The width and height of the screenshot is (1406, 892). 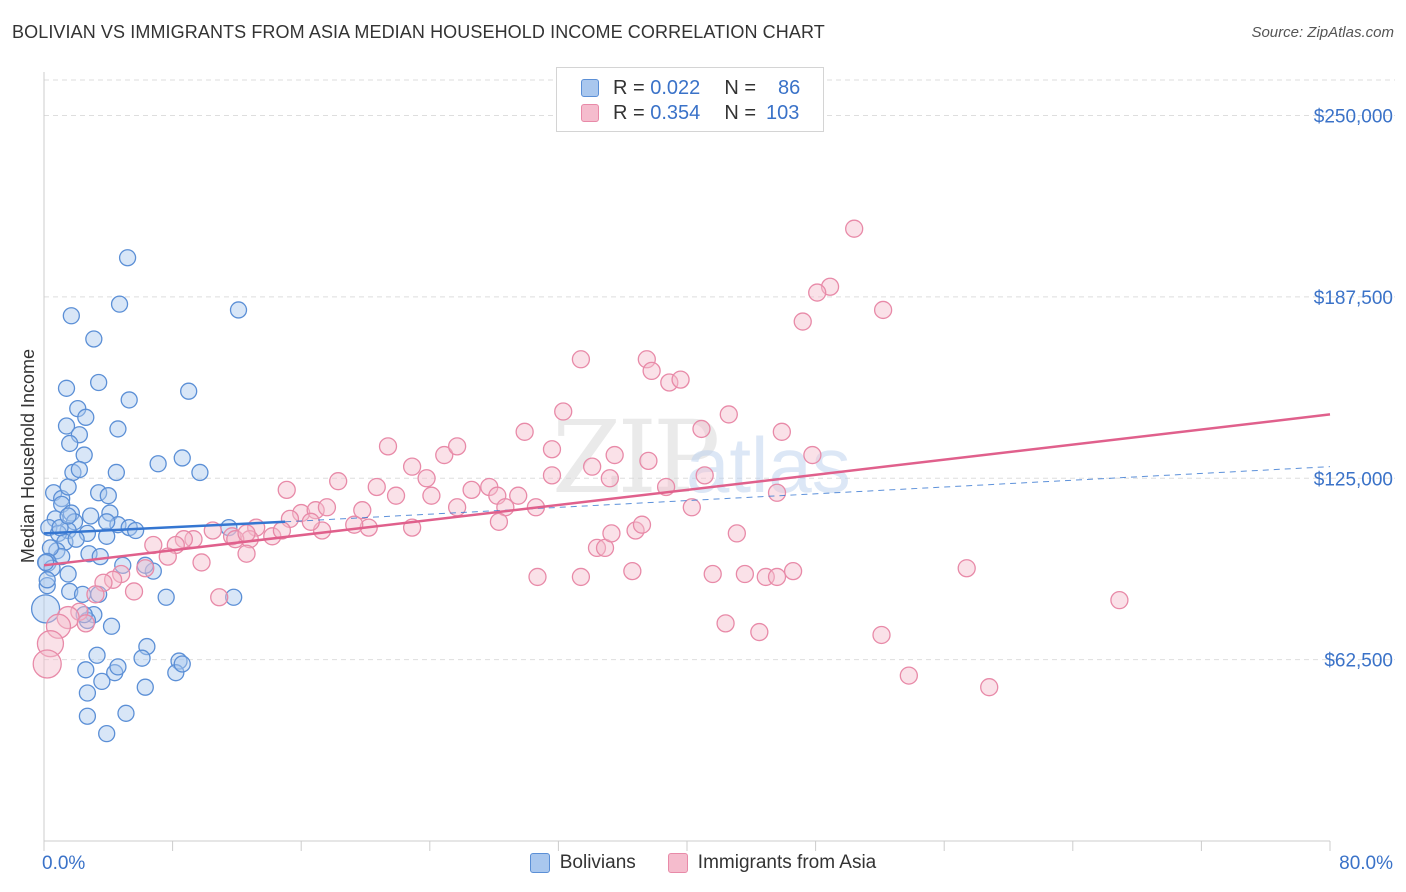 I want to click on legend-r-value: 0.022, so click(x=675, y=87).